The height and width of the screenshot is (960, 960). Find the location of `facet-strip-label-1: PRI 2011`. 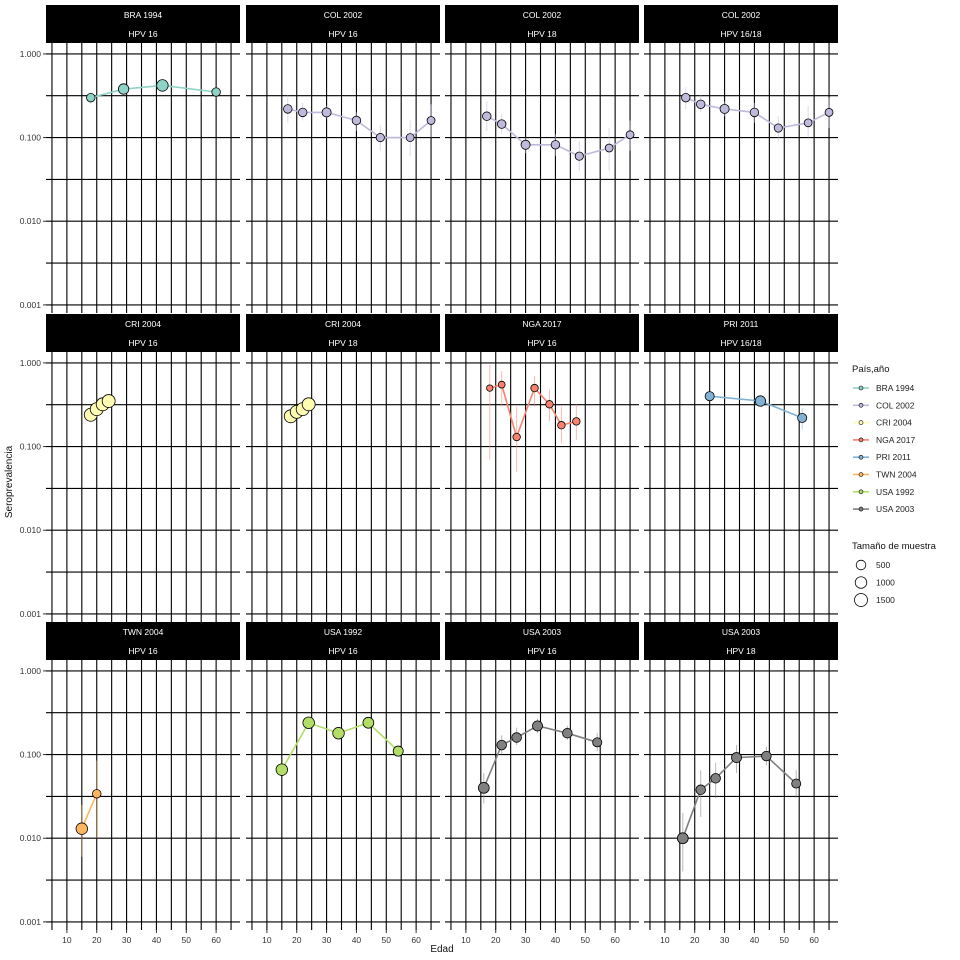

facet-strip-label-1: PRI 2011 is located at coordinates (741, 324).